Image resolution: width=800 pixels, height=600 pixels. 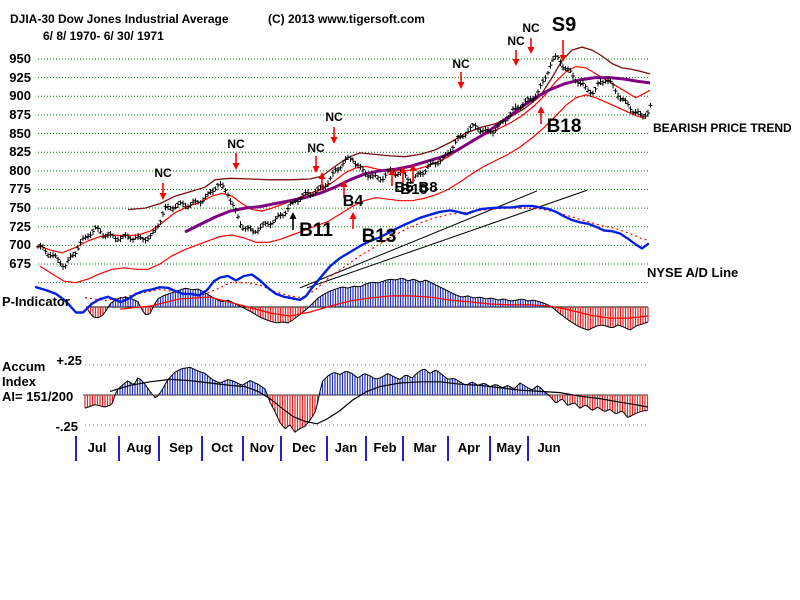 I want to click on y-axis-label: 850, so click(x=20, y=133).